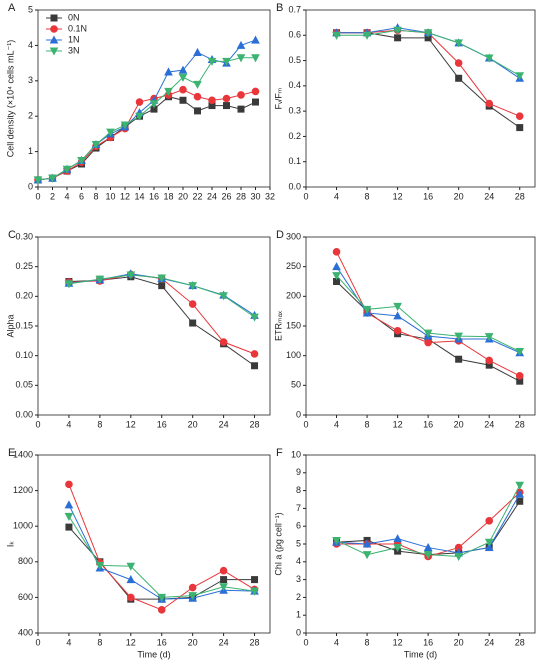 The height and width of the screenshot is (668, 550). Describe the element at coordinates (139, 196) in the screenshot. I see `x-tick-label: 14` at that location.